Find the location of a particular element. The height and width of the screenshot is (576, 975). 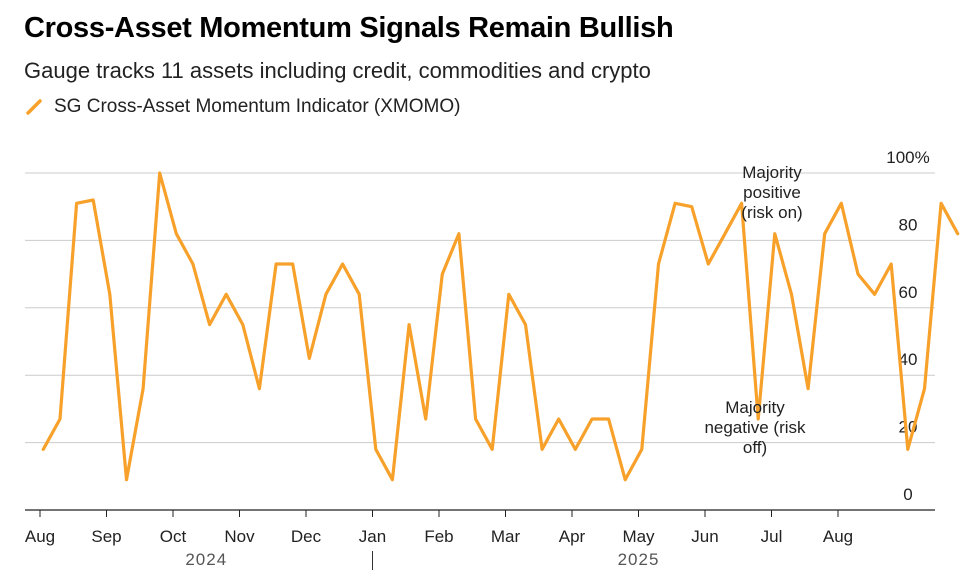

y-tick-label: 100% is located at coordinates (907, 157).